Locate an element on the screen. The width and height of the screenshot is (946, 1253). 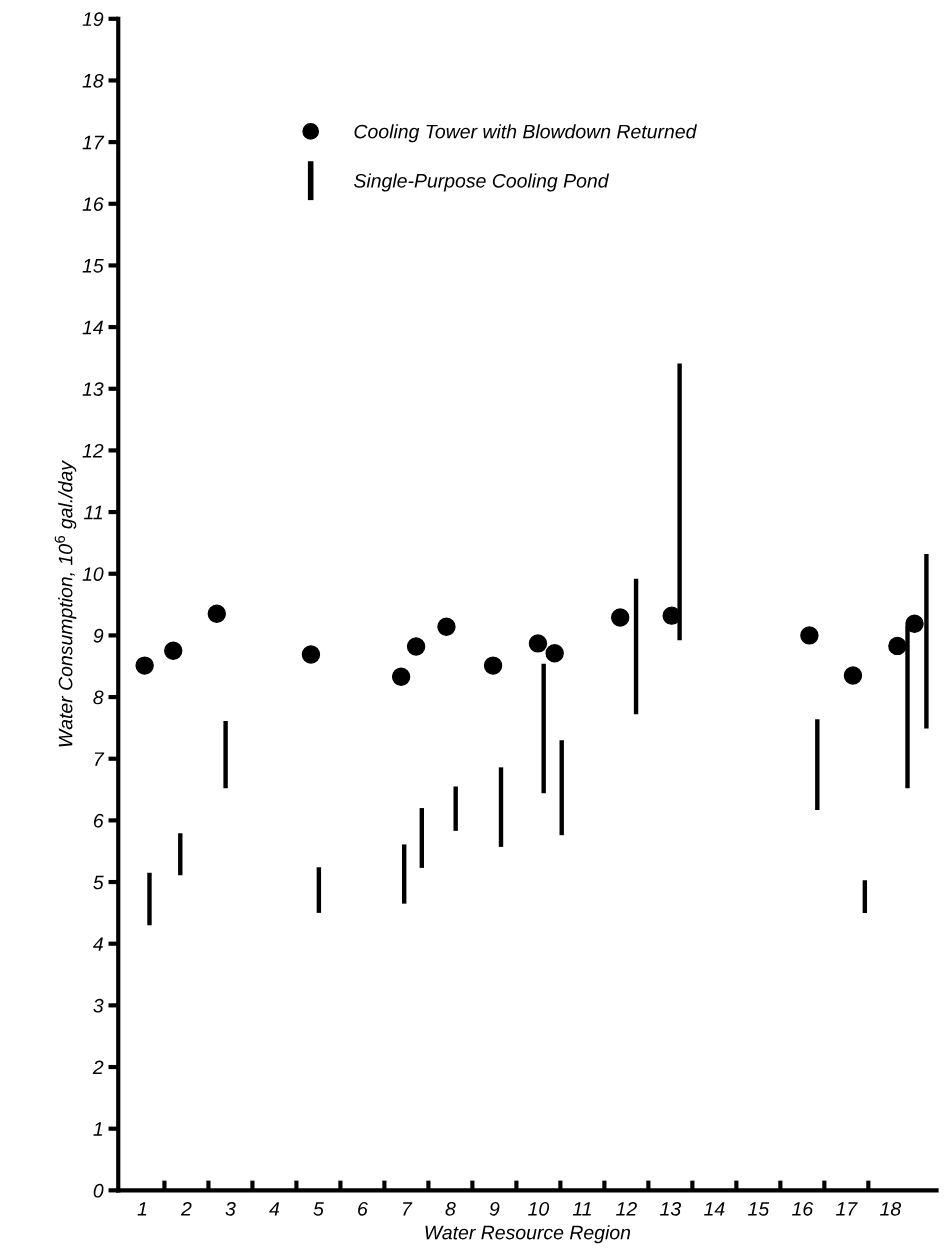
x-tick-label: 11 is located at coordinates (581, 1209).